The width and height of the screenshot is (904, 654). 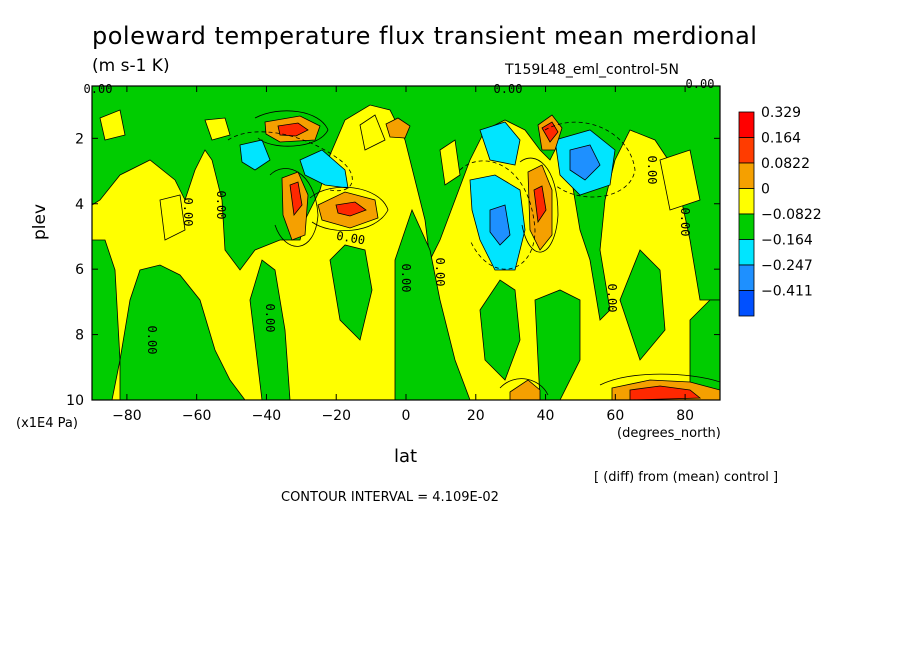 What do you see at coordinates (406, 416) in the screenshot?
I see `x-tick-label: 0` at bounding box center [406, 416].